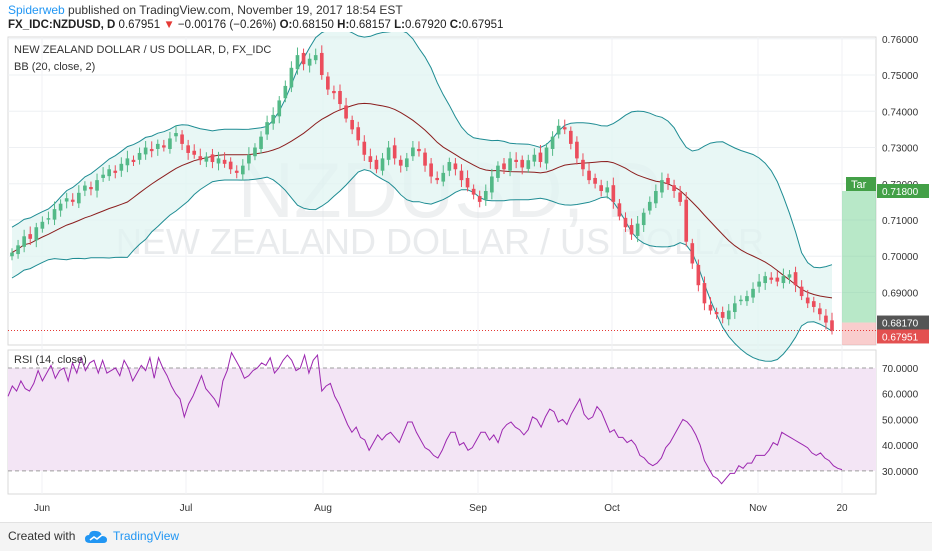 This screenshot has width=932, height=551. What do you see at coordinates (466, 536) in the screenshot?
I see `footer-bar: Created with TradingView` at bounding box center [466, 536].